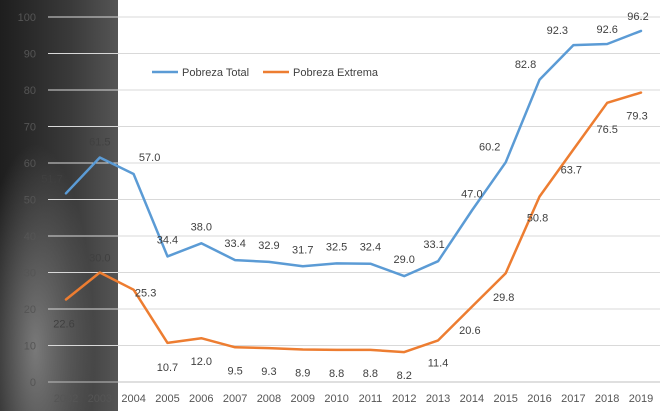 This screenshot has width=667, height=411. I want to click on data-label: 61.5, so click(99, 143).